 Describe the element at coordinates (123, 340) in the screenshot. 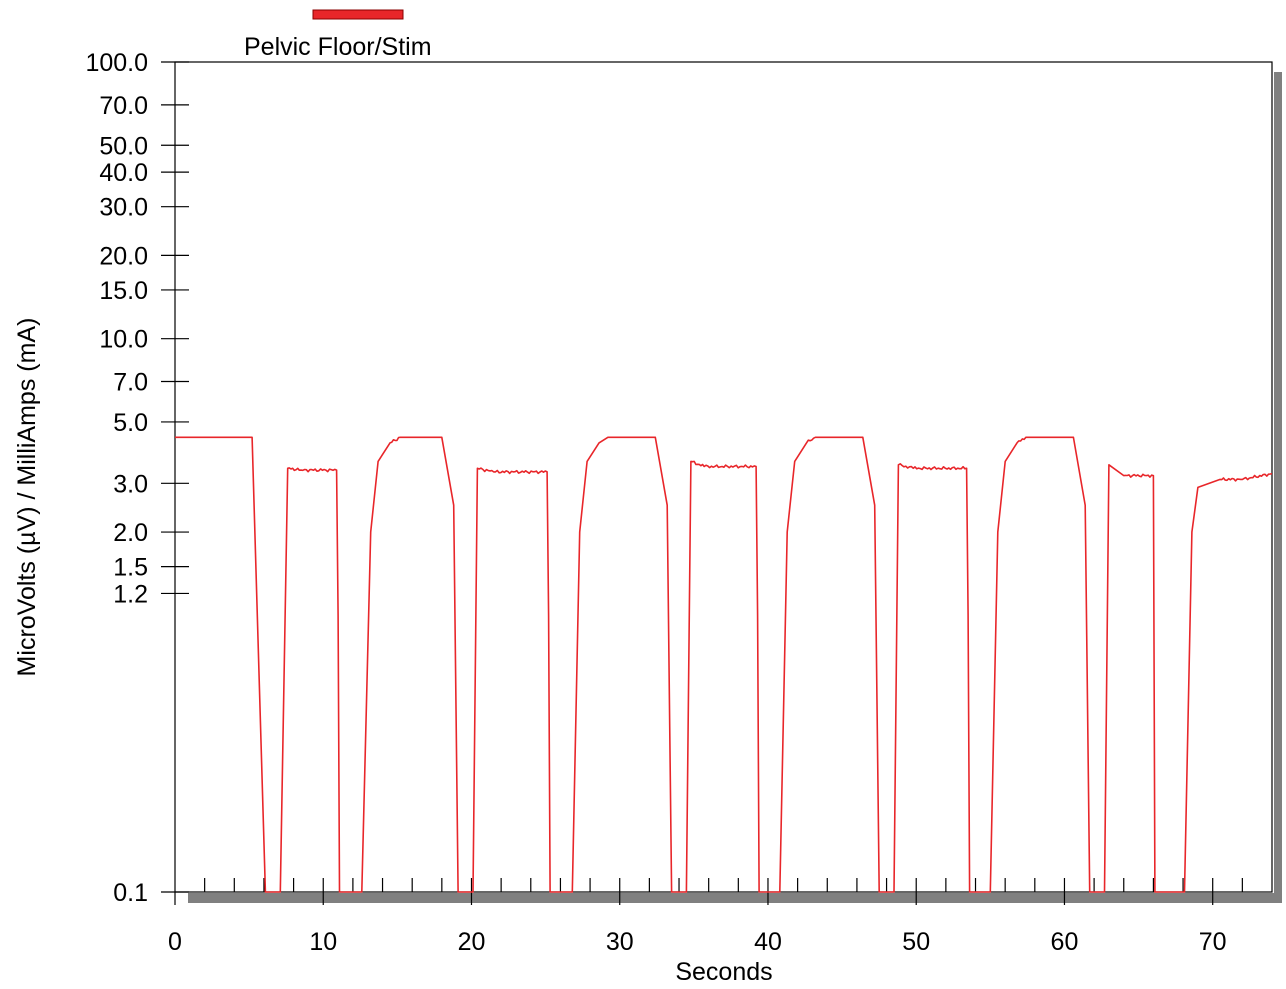

I see `y-tick-label: 10.0` at that location.